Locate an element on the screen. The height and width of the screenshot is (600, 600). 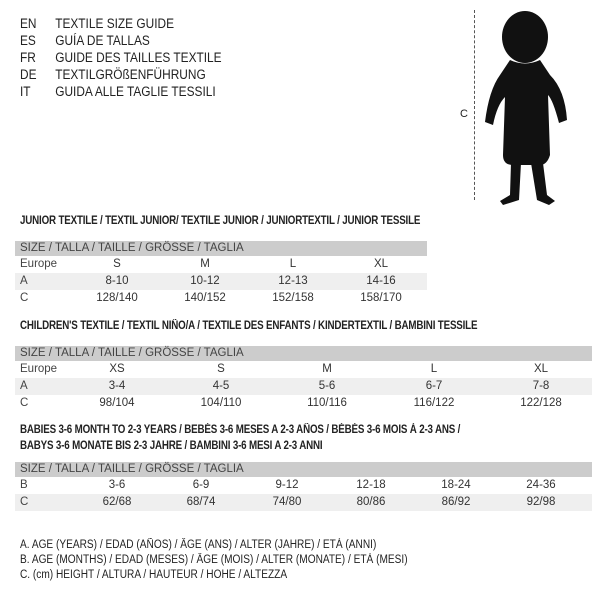
cell: 8-10 is located at coordinates (117, 281).